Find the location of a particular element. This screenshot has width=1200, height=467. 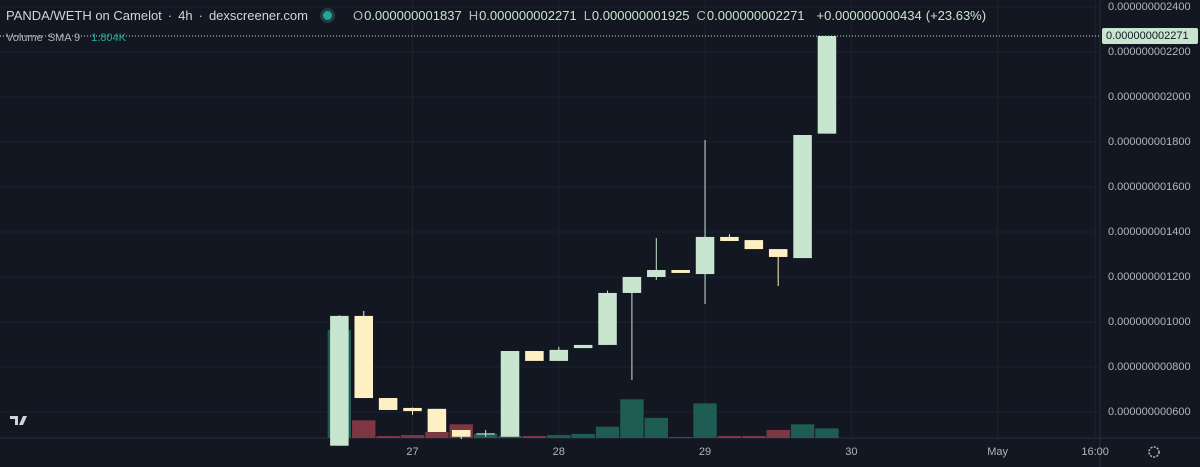

y-tick-label: 0.000000002000 is located at coordinates (1149, 97).